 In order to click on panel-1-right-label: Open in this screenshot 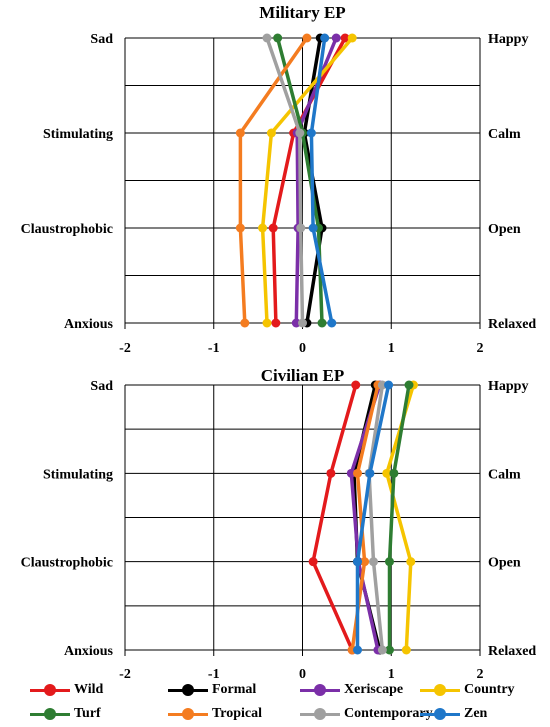, I will do `click(504, 229)`.